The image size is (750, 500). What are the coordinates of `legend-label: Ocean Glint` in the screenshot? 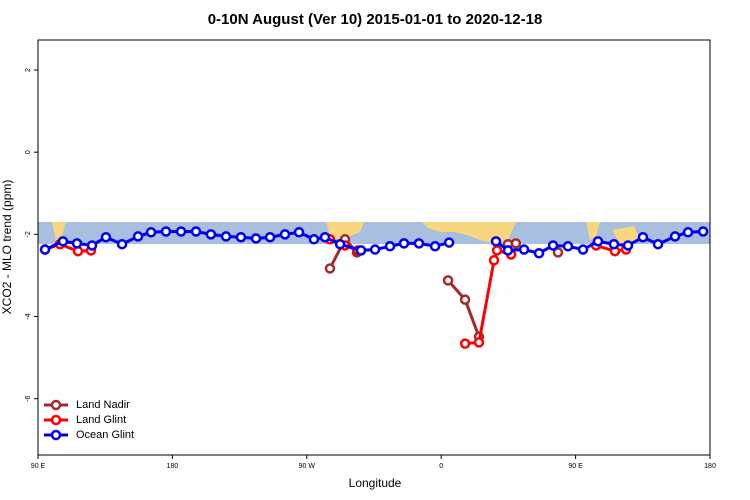 It's located at (105, 435).